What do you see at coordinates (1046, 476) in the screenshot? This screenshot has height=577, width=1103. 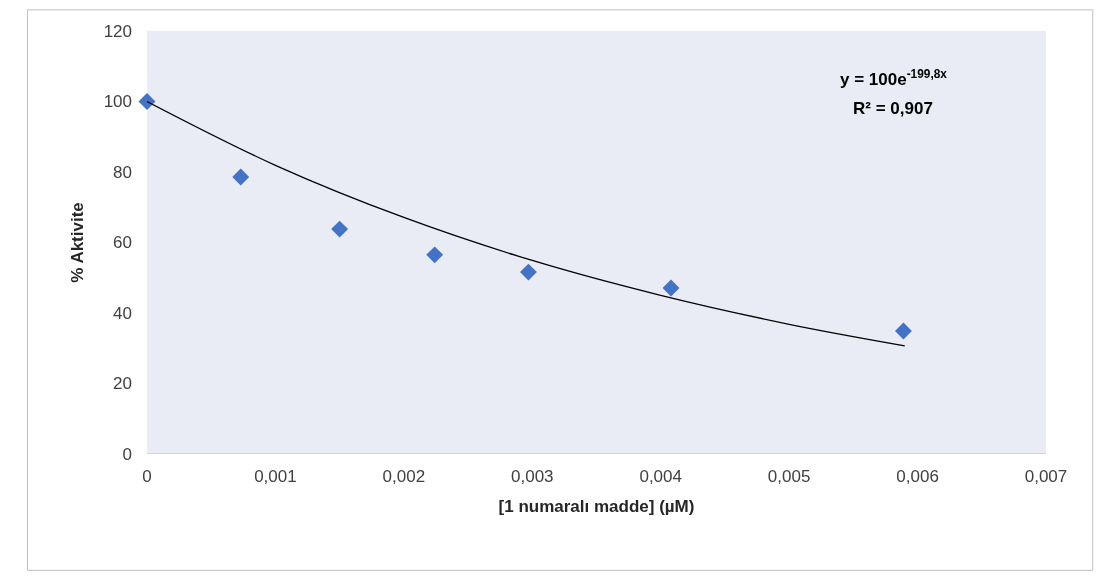 I see `x-tick-label: 0,007` at bounding box center [1046, 476].